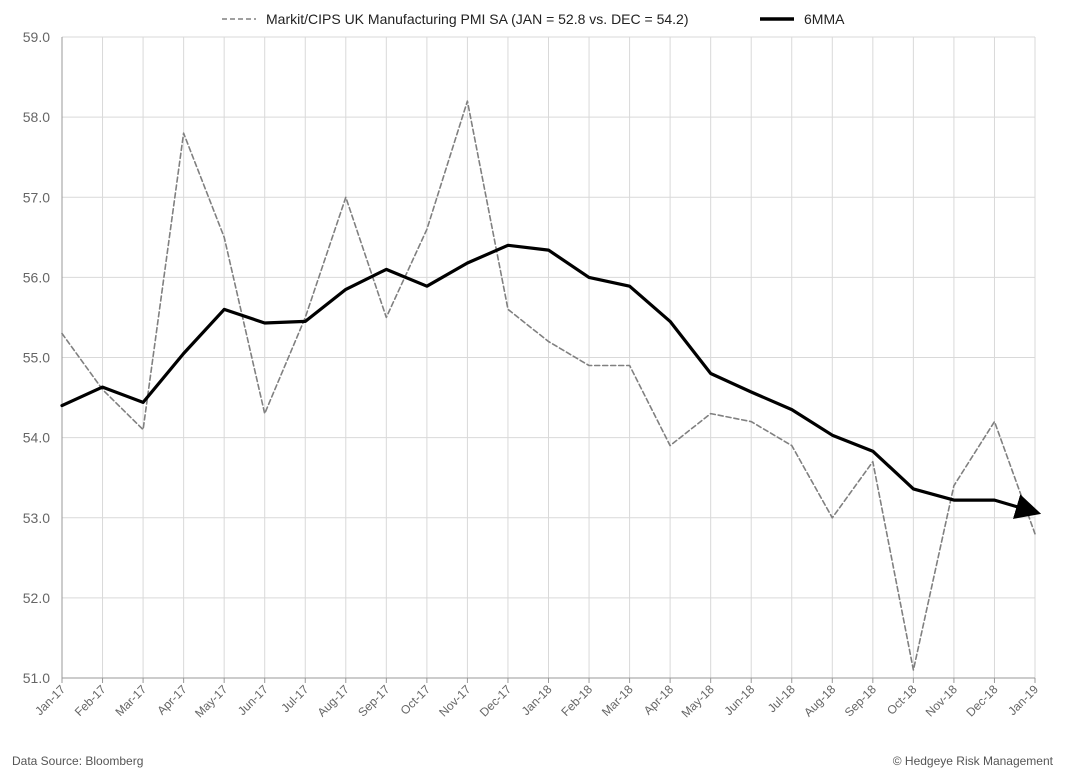 This screenshot has height=774, width=1065. I want to click on x-tick-label: Sep-18, so click(860, 700).